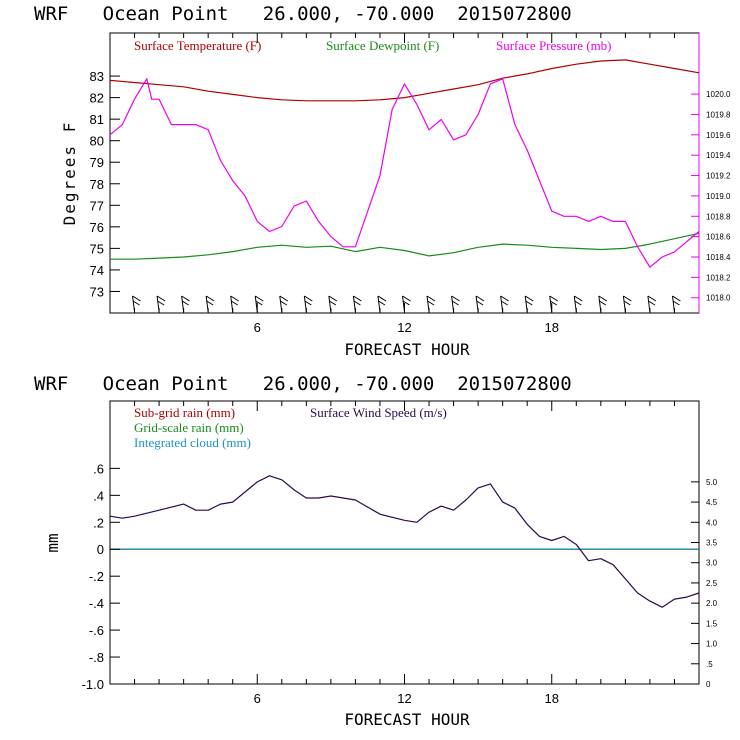 The width and height of the screenshot is (740, 740). Describe the element at coordinates (97, 119) in the screenshot. I see `y-tick-label-81: 81` at that location.